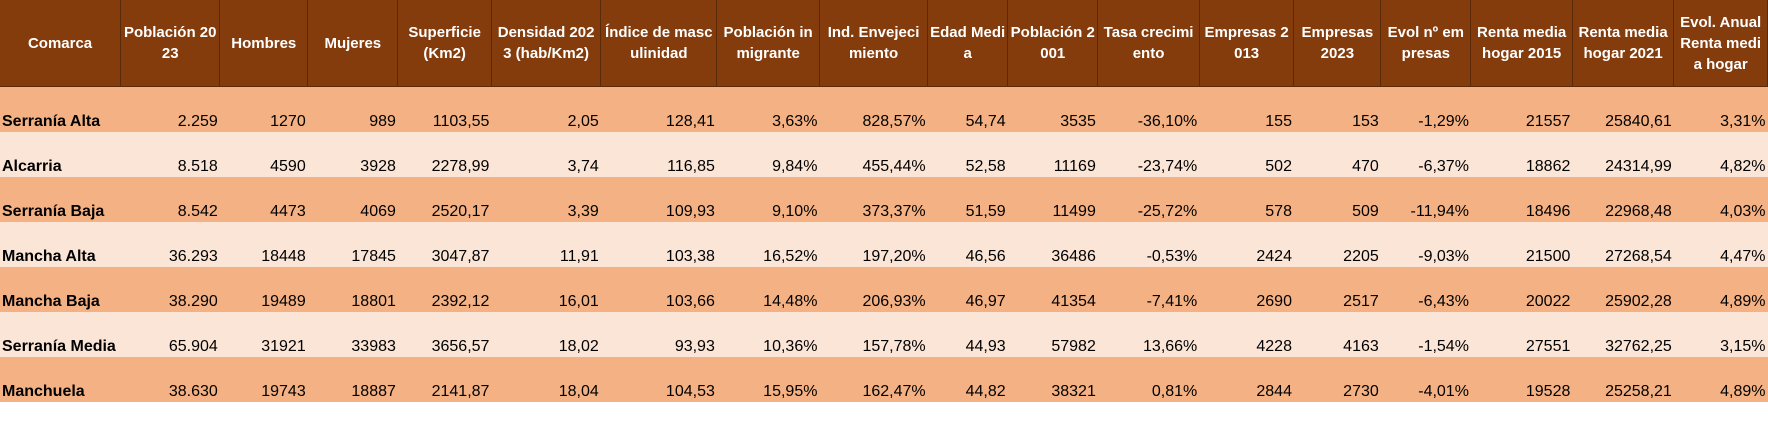 Image resolution: width=1768 pixels, height=439 pixels. What do you see at coordinates (967, 154) in the screenshot?
I see `table-cell: 52,58` at bounding box center [967, 154].